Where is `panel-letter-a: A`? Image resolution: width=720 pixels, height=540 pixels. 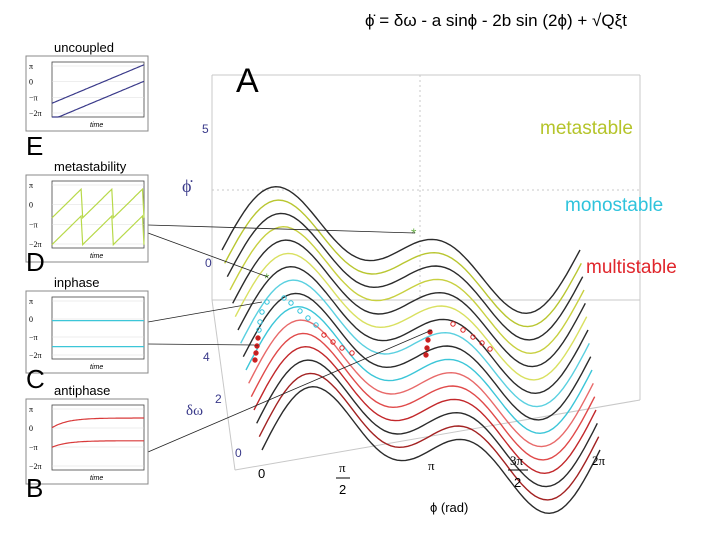
panel-letter-a: A is located at coordinates (247, 81).